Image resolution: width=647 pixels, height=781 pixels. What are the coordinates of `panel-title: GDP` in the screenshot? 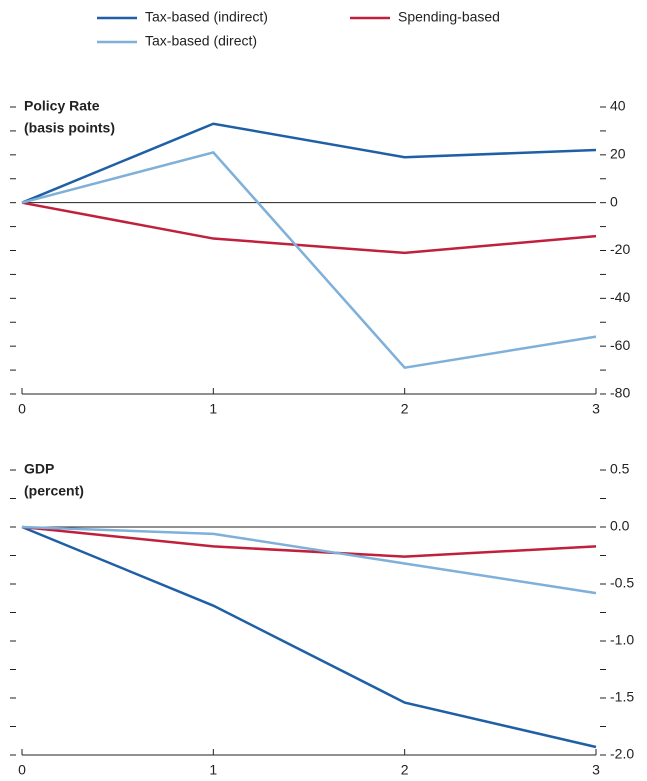 It's located at (39, 469).